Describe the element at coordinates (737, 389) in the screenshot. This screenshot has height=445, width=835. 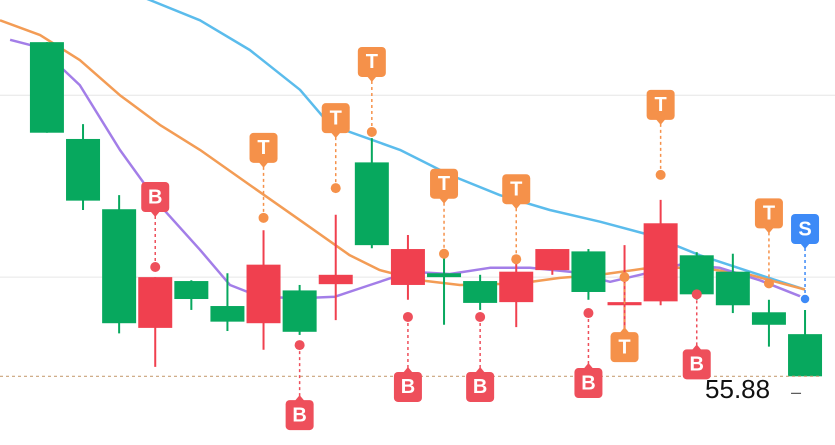
I see `last-price-label: 55.88` at that location.